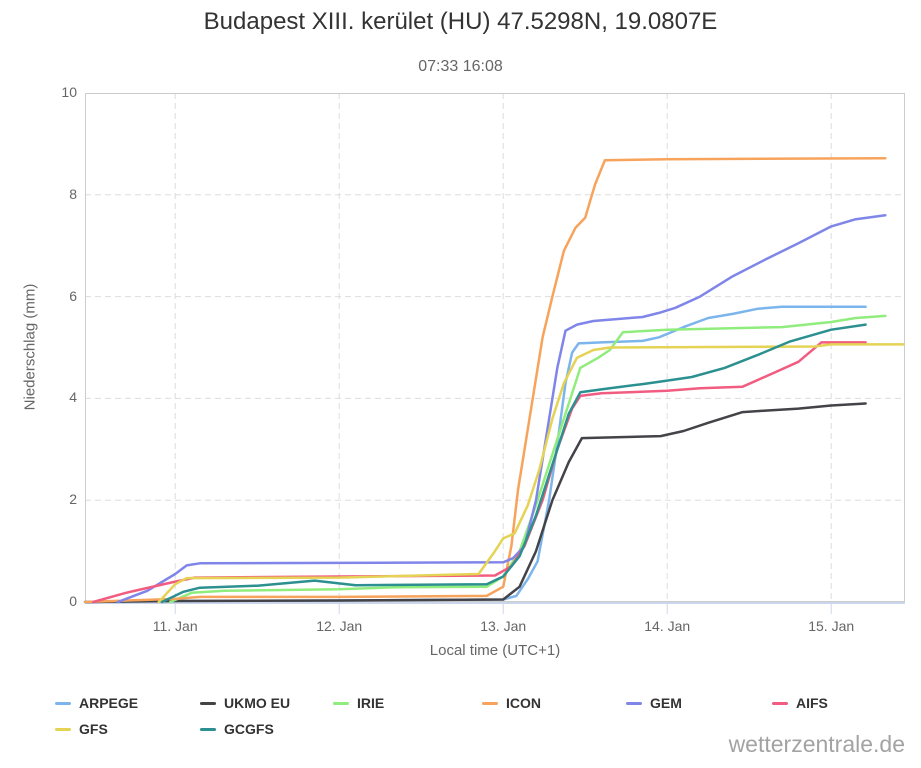 This screenshot has height=768, width=921. Describe the element at coordinates (460, 66) in the screenshot. I see `chart-subtitle: 07:33 16:08` at that location.